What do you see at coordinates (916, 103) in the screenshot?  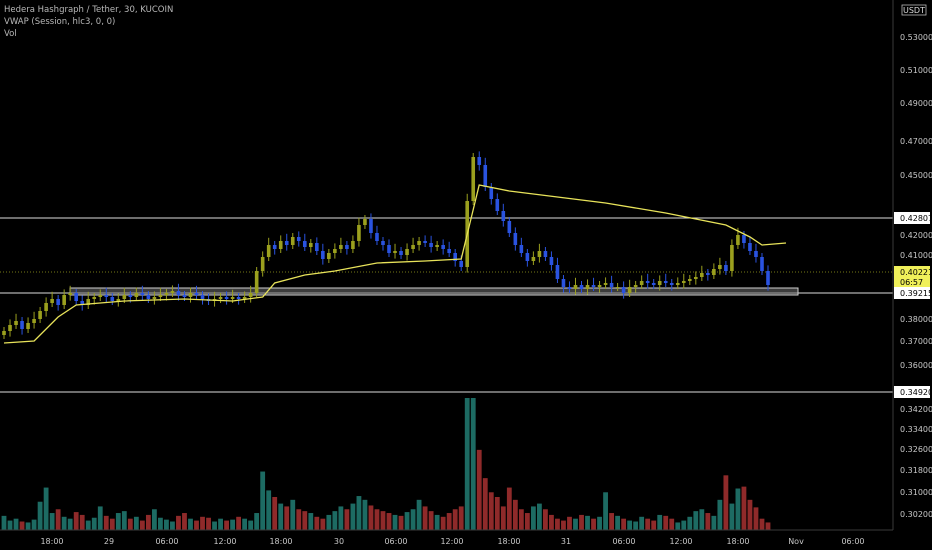 I see `price-tick-label: 0.49000` at bounding box center [916, 103].